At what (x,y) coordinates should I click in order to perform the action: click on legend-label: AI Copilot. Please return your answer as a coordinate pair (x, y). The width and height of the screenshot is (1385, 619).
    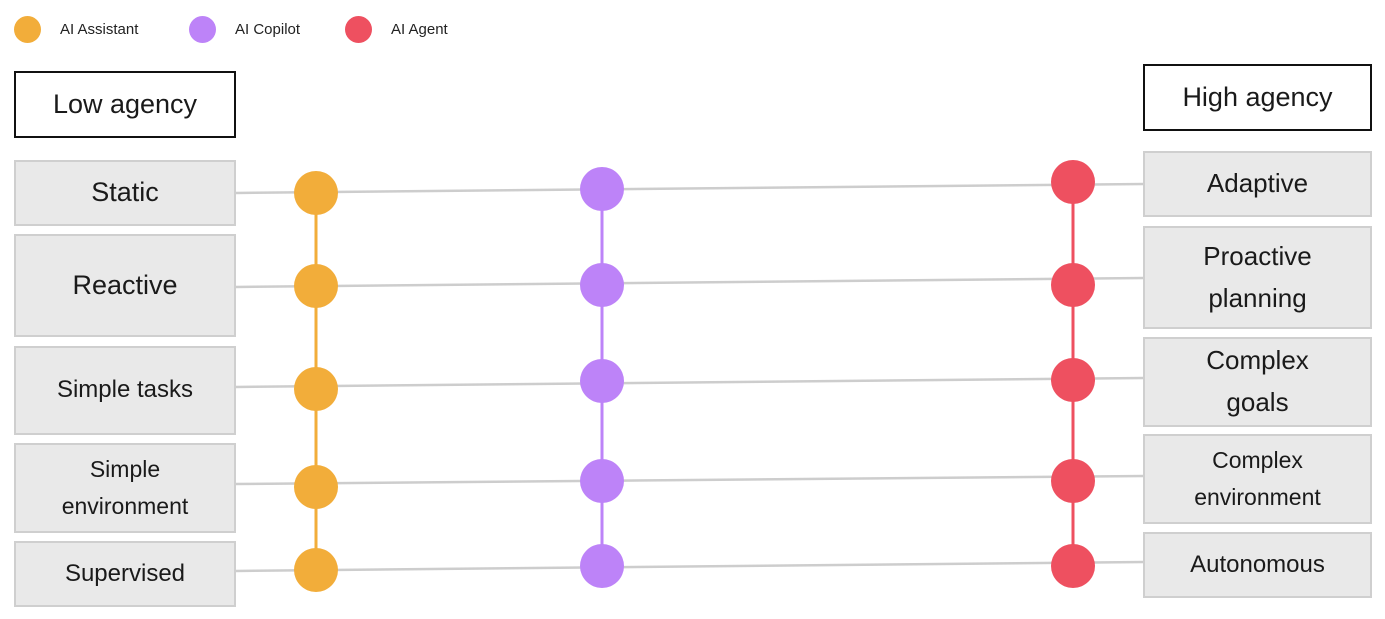
    Looking at the image, I should click on (268, 29).